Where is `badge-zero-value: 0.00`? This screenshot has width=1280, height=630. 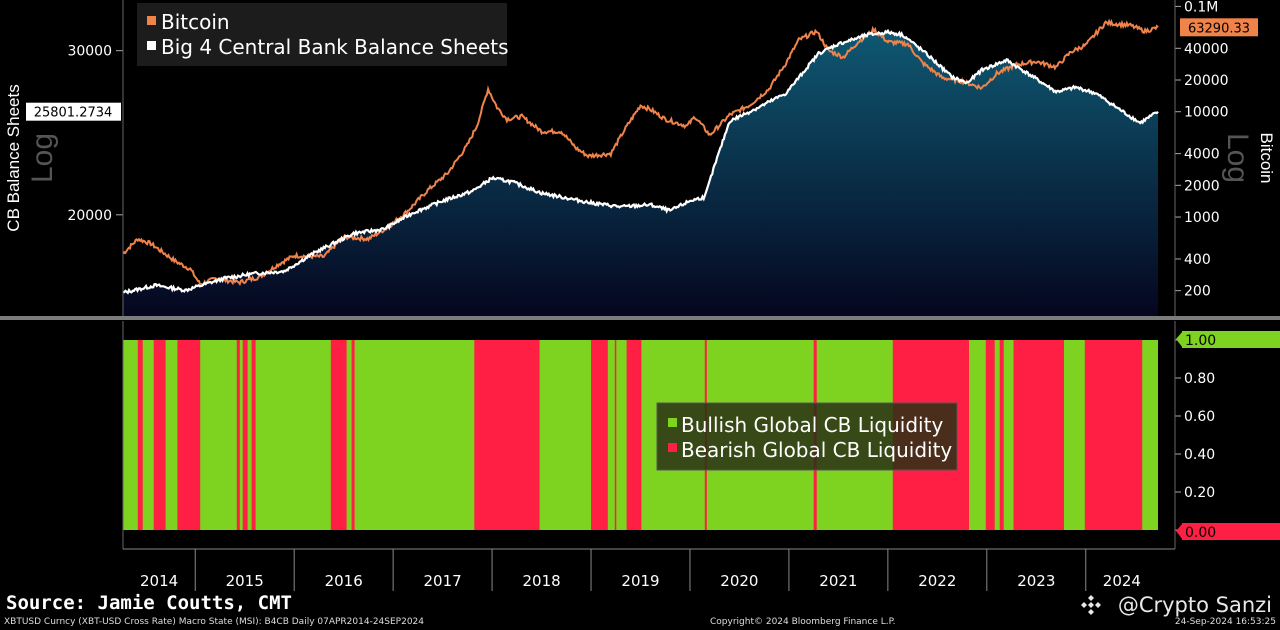
badge-zero-value: 0.00 is located at coordinates (1200, 533).